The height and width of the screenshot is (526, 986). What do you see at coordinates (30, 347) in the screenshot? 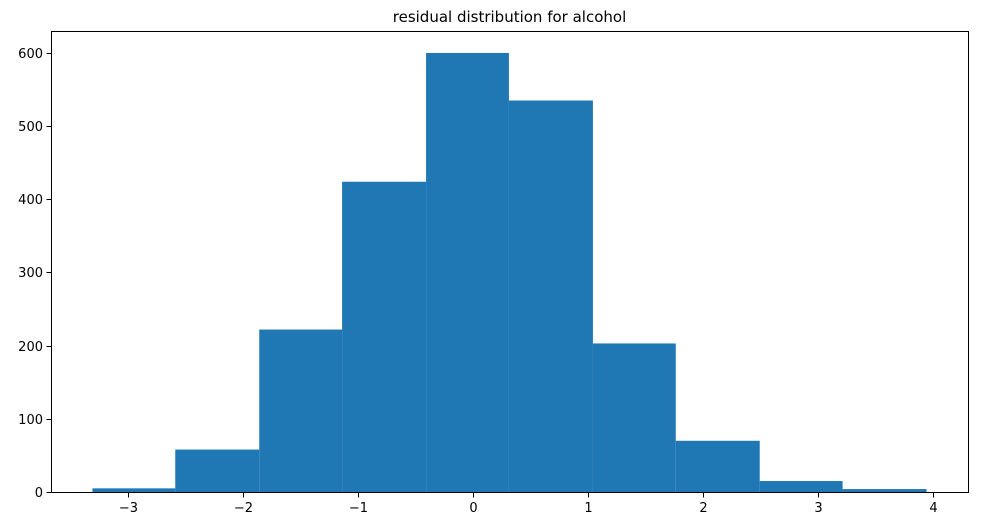
I see `y-tick-label-2: 200` at bounding box center [30, 347].